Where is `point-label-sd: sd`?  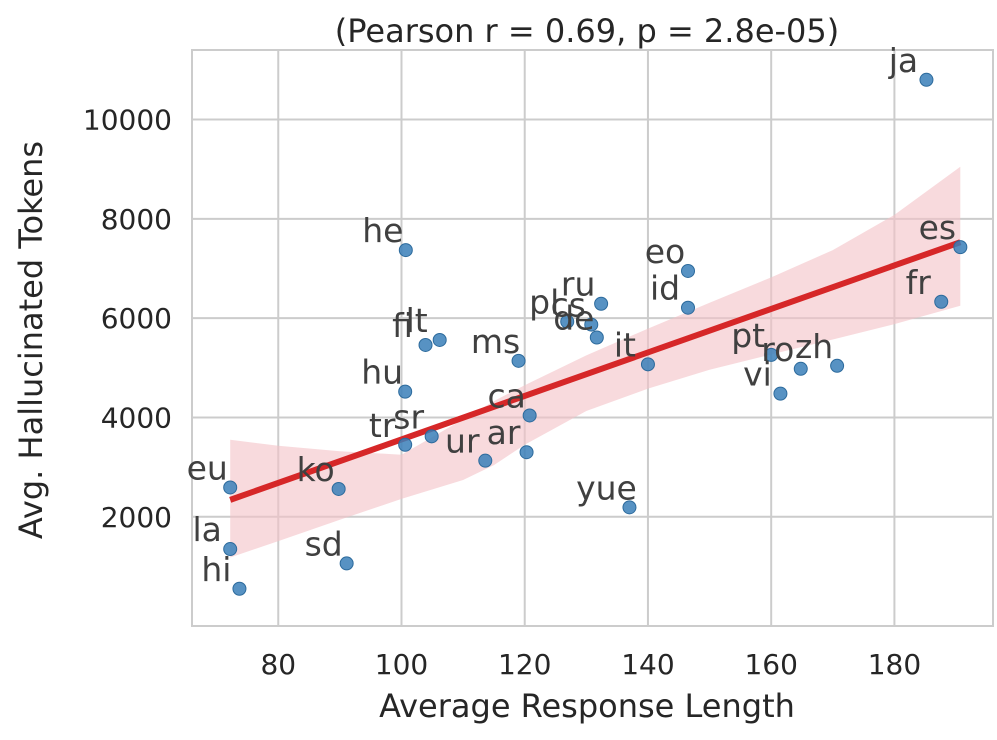
point-label-sd: sd is located at coordinates (324, 543).